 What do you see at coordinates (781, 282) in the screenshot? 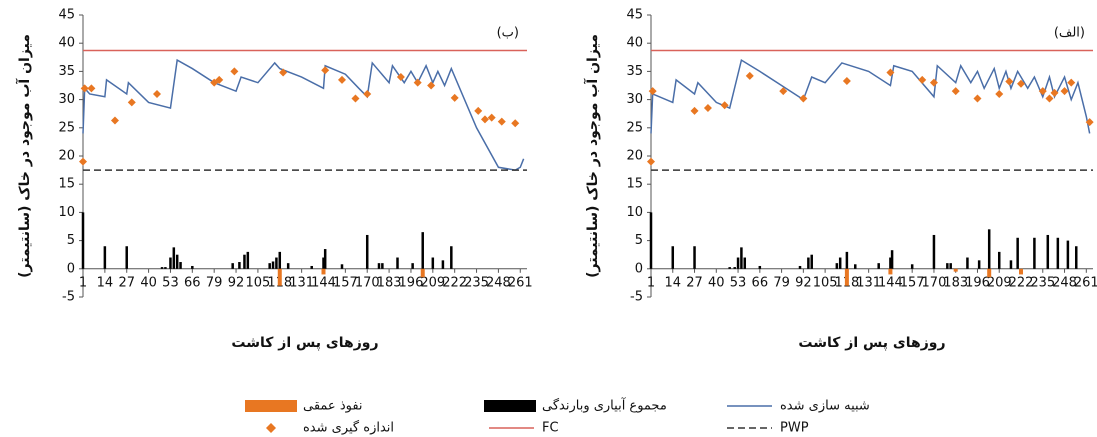
I see `x-tick-label: 79` at bounding box center [781, 282].